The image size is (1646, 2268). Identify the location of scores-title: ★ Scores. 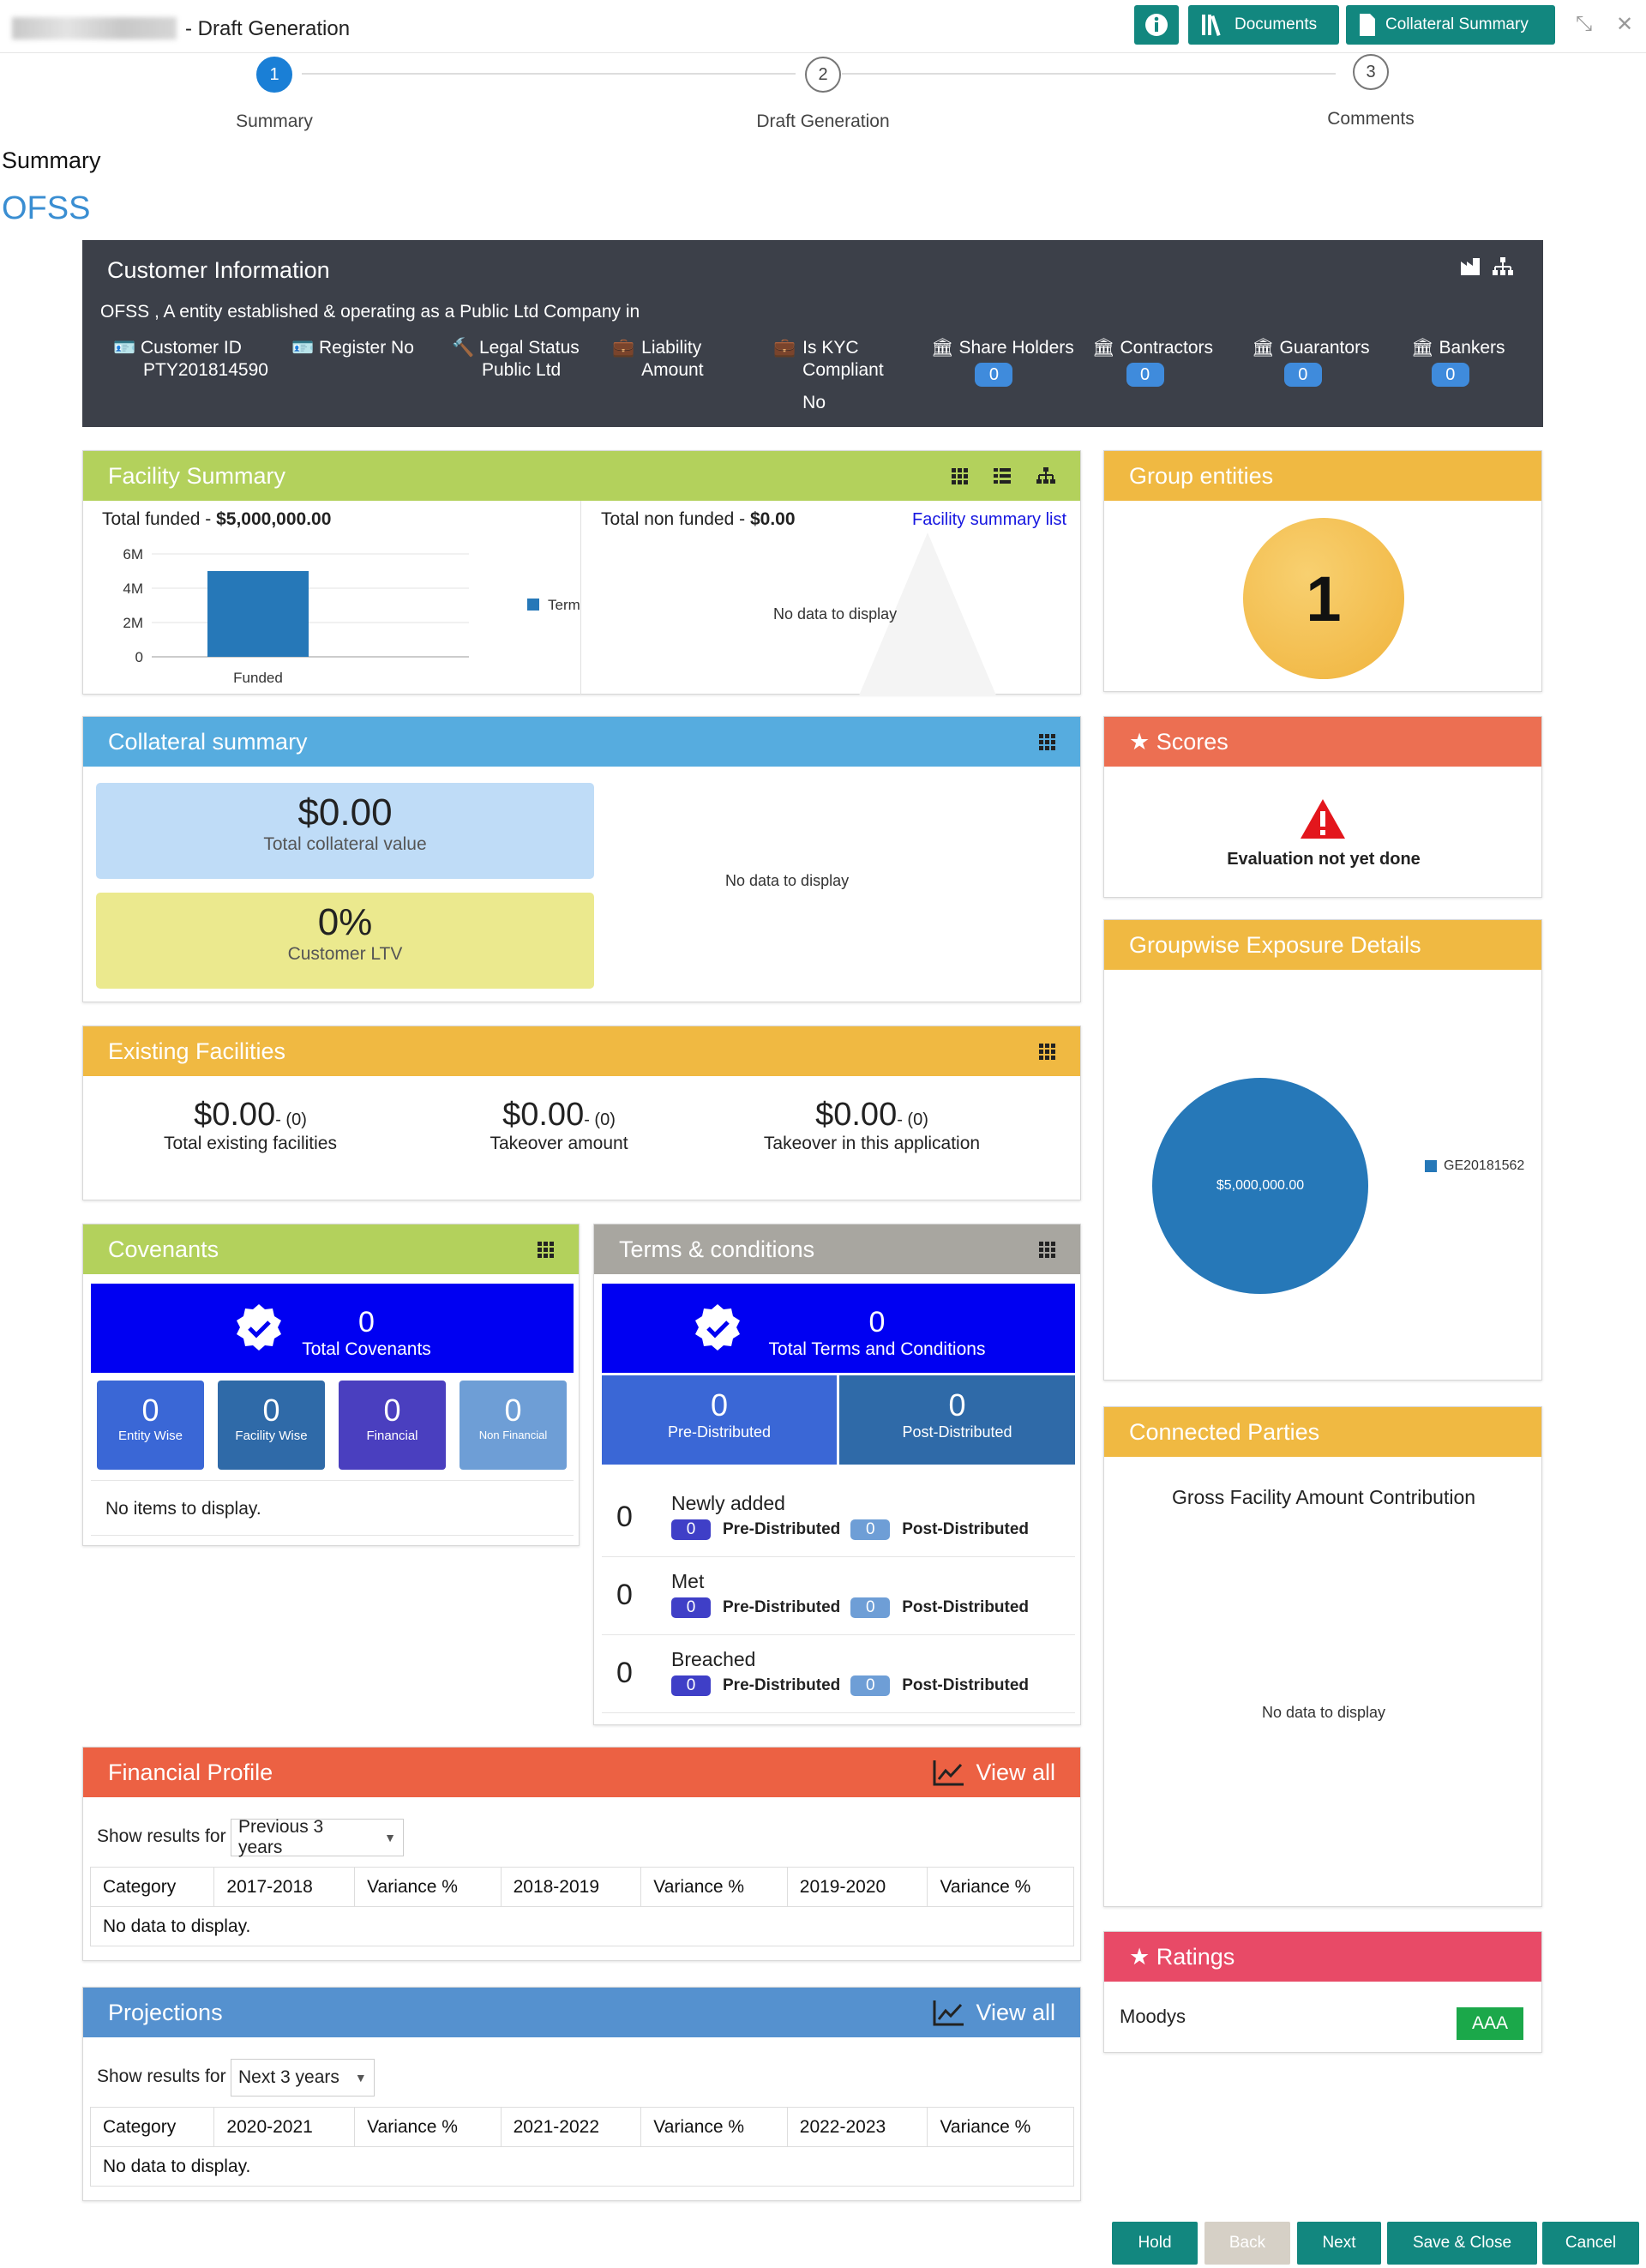
(1178, 741).